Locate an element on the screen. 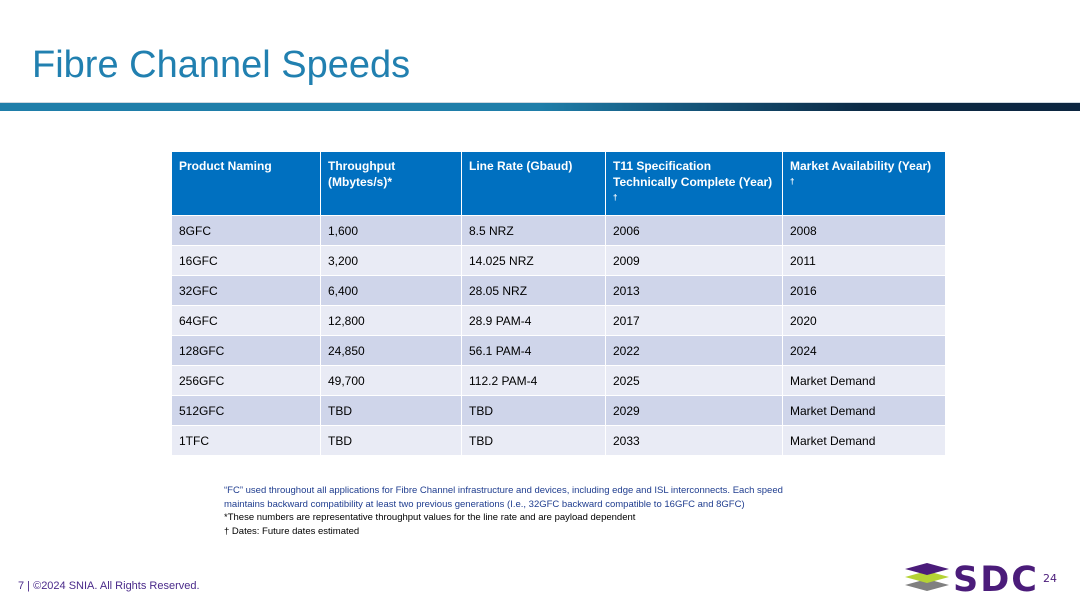  table-row: 64GFC 12,800 28.9 PAM-4 2017 2020 is located at coordinates (558, 320).